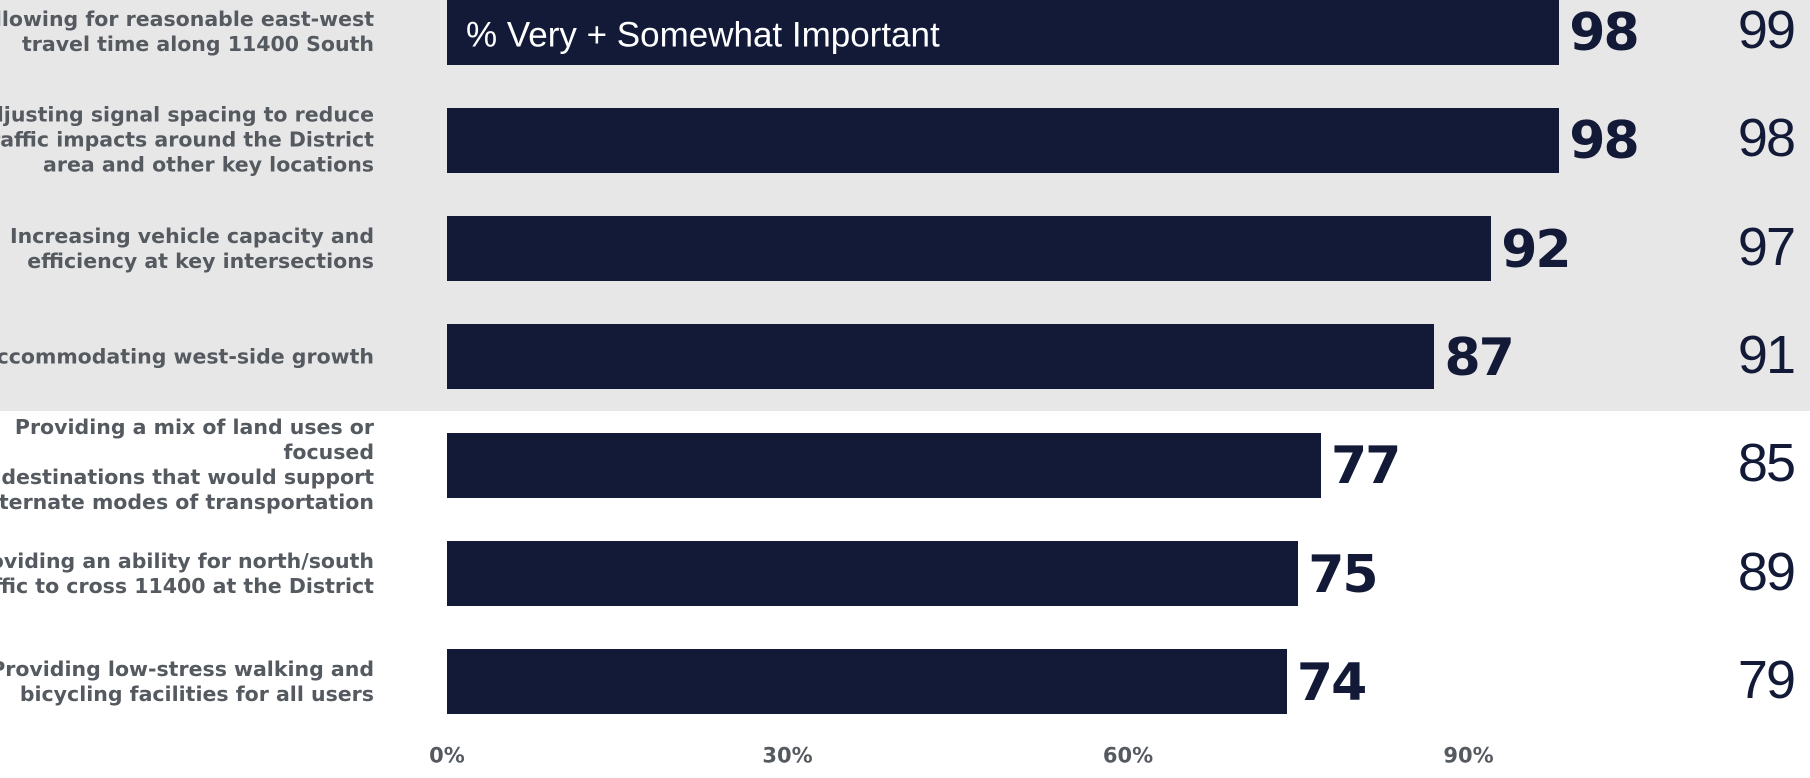  What do you see at coordinates (1766, 138) in the screenshot?
I see `comparison-value: 98` at bounding box center [1766, 138].